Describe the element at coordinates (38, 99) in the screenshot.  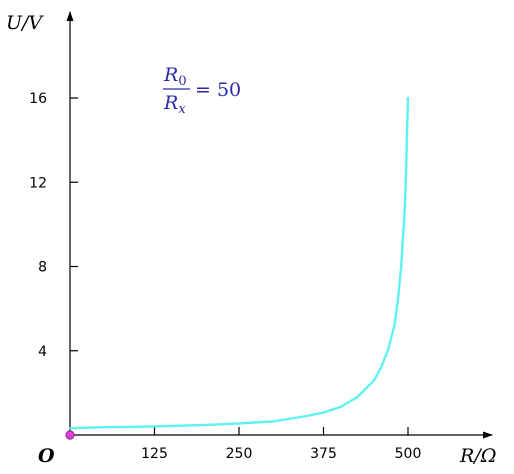
I see `y-tick-label: 16` at that location.